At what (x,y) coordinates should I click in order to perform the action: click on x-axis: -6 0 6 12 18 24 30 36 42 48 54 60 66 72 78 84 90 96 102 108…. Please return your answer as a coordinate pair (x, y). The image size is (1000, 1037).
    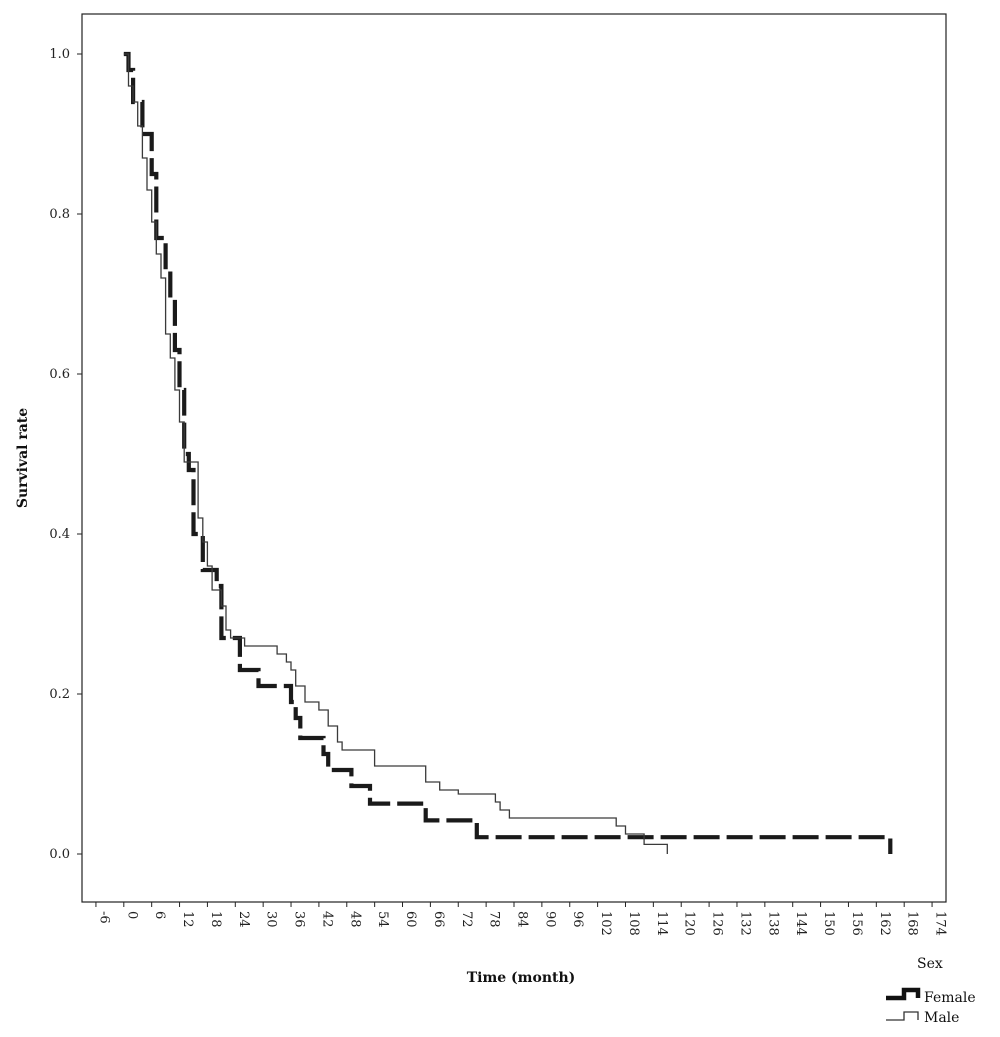
    Looking at the image, I should click on (521, 919).